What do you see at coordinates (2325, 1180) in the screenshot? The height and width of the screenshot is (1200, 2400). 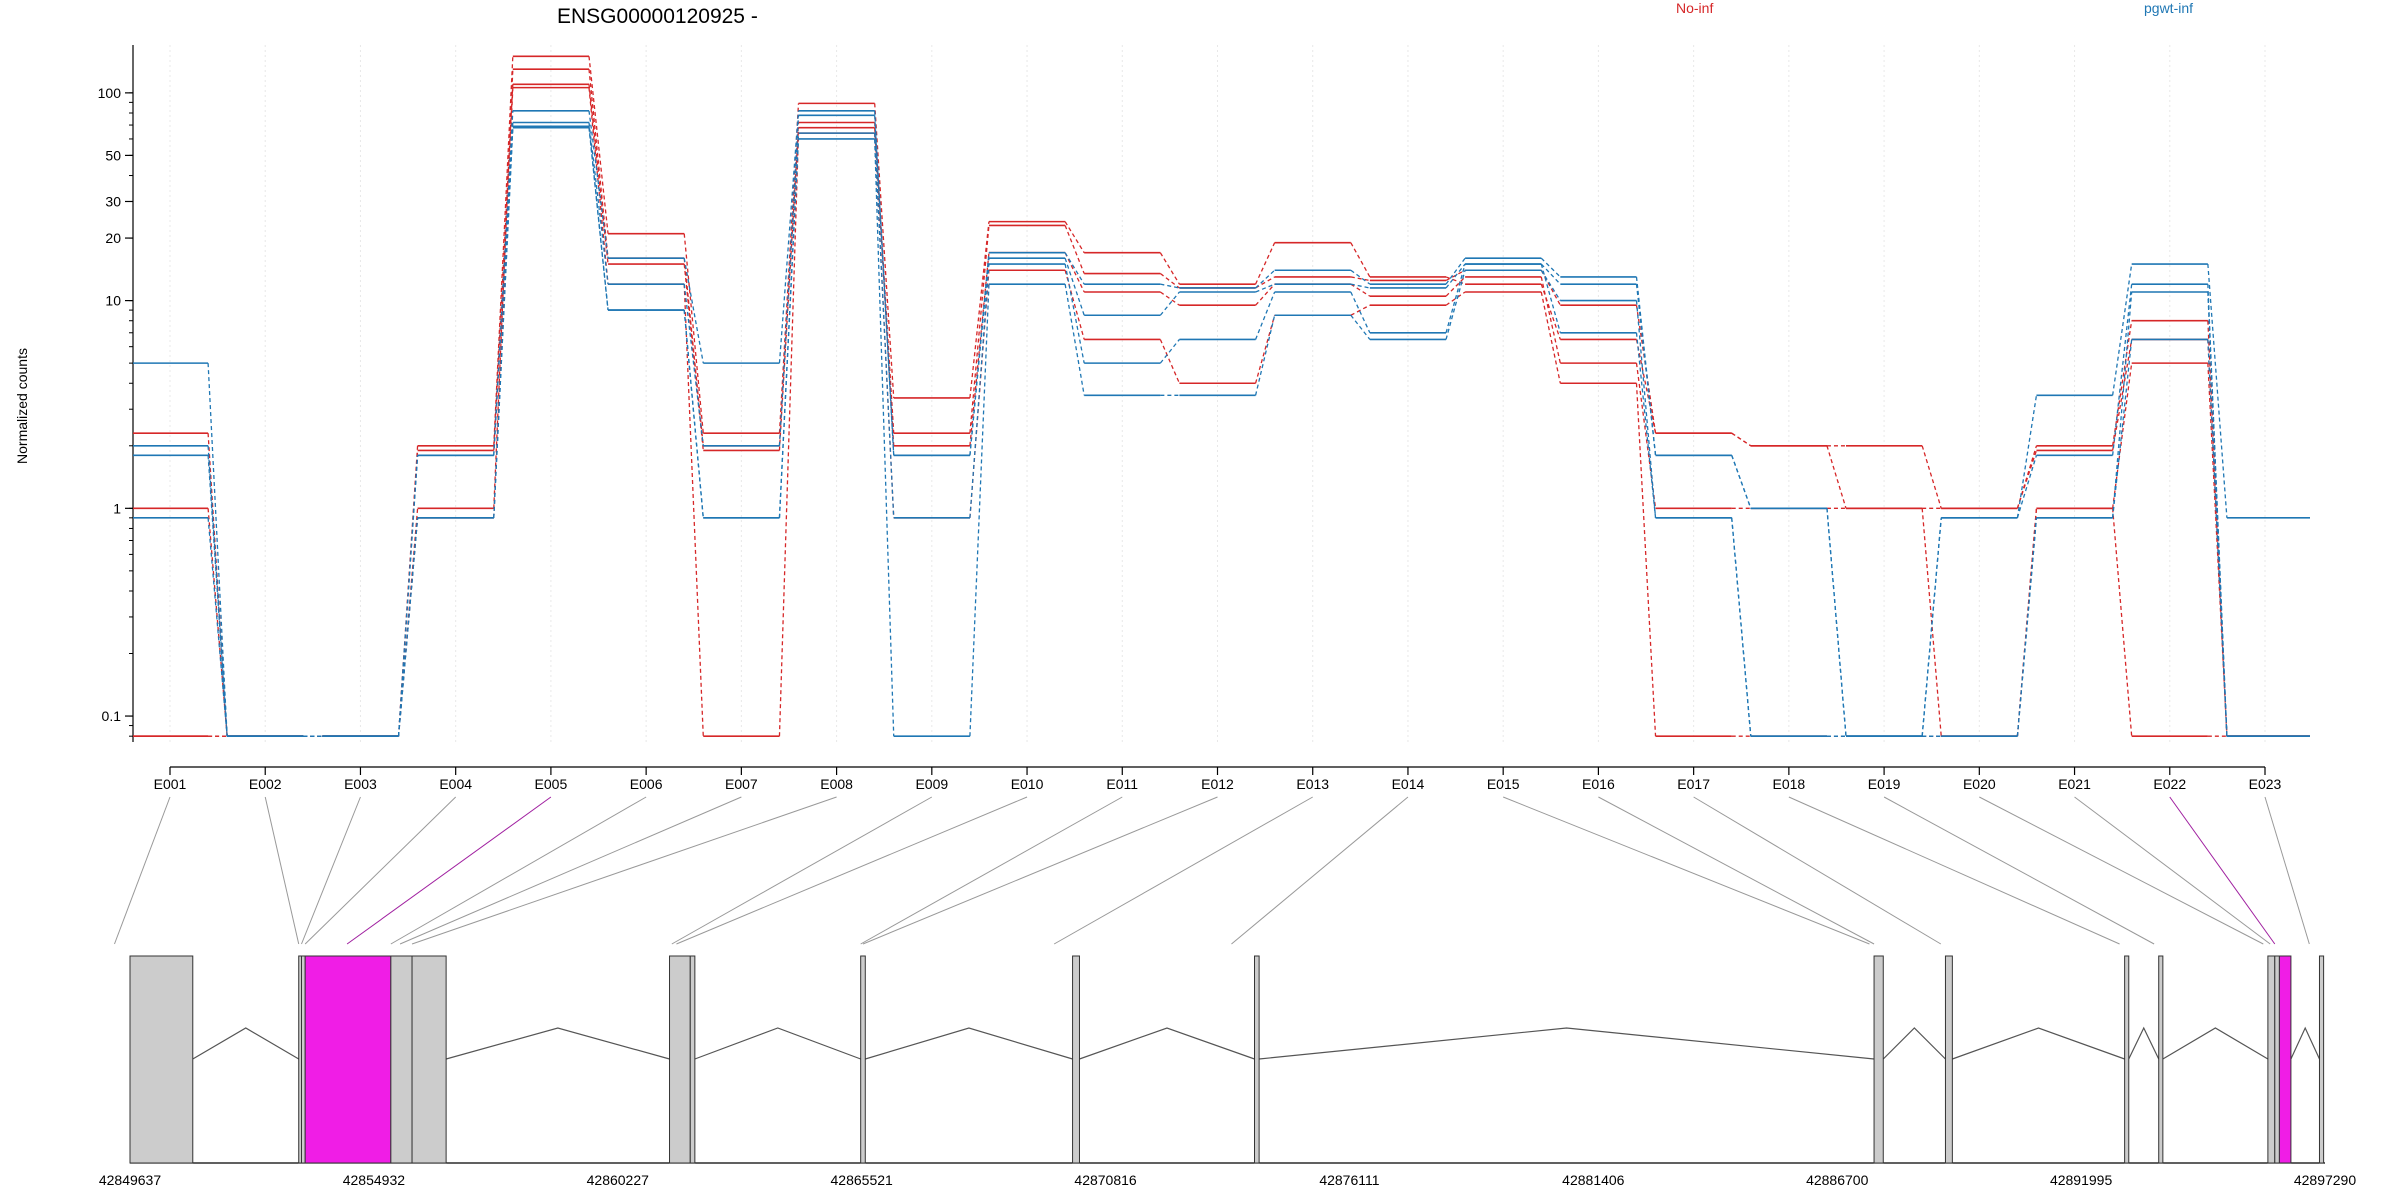 I see `coordinate-tick-label: 42897290` at bounding box center [2325, 1180].